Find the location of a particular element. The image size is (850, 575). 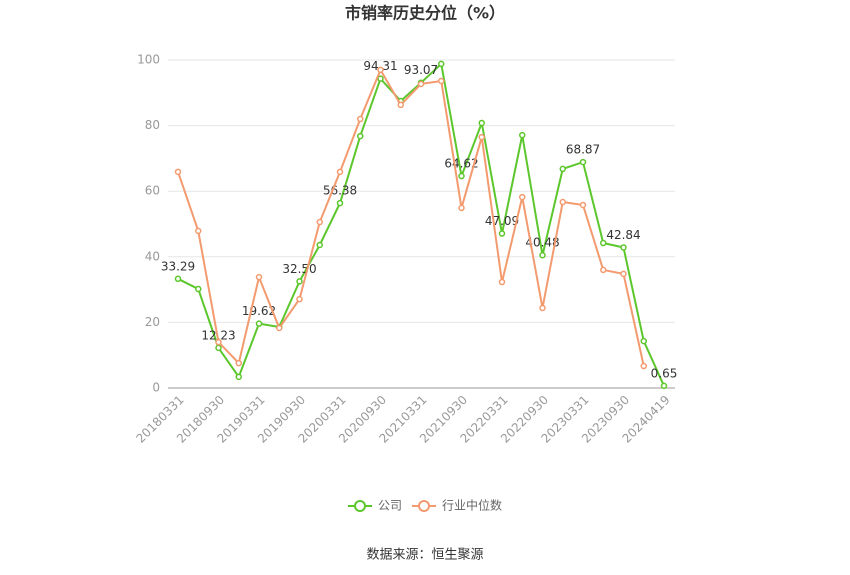

data-label: 68.87 is located at coordinates (583, 150).